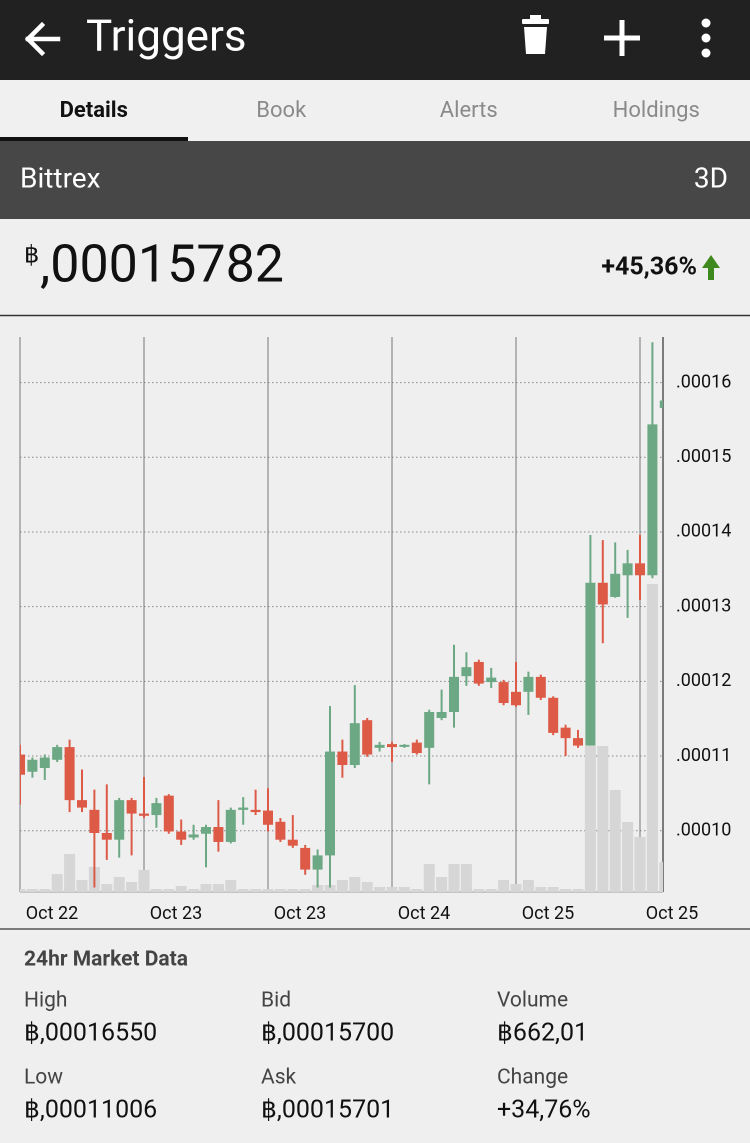 This screenshot has width=750, height=1143. I want to click on tab: Details, so click(94, 110).